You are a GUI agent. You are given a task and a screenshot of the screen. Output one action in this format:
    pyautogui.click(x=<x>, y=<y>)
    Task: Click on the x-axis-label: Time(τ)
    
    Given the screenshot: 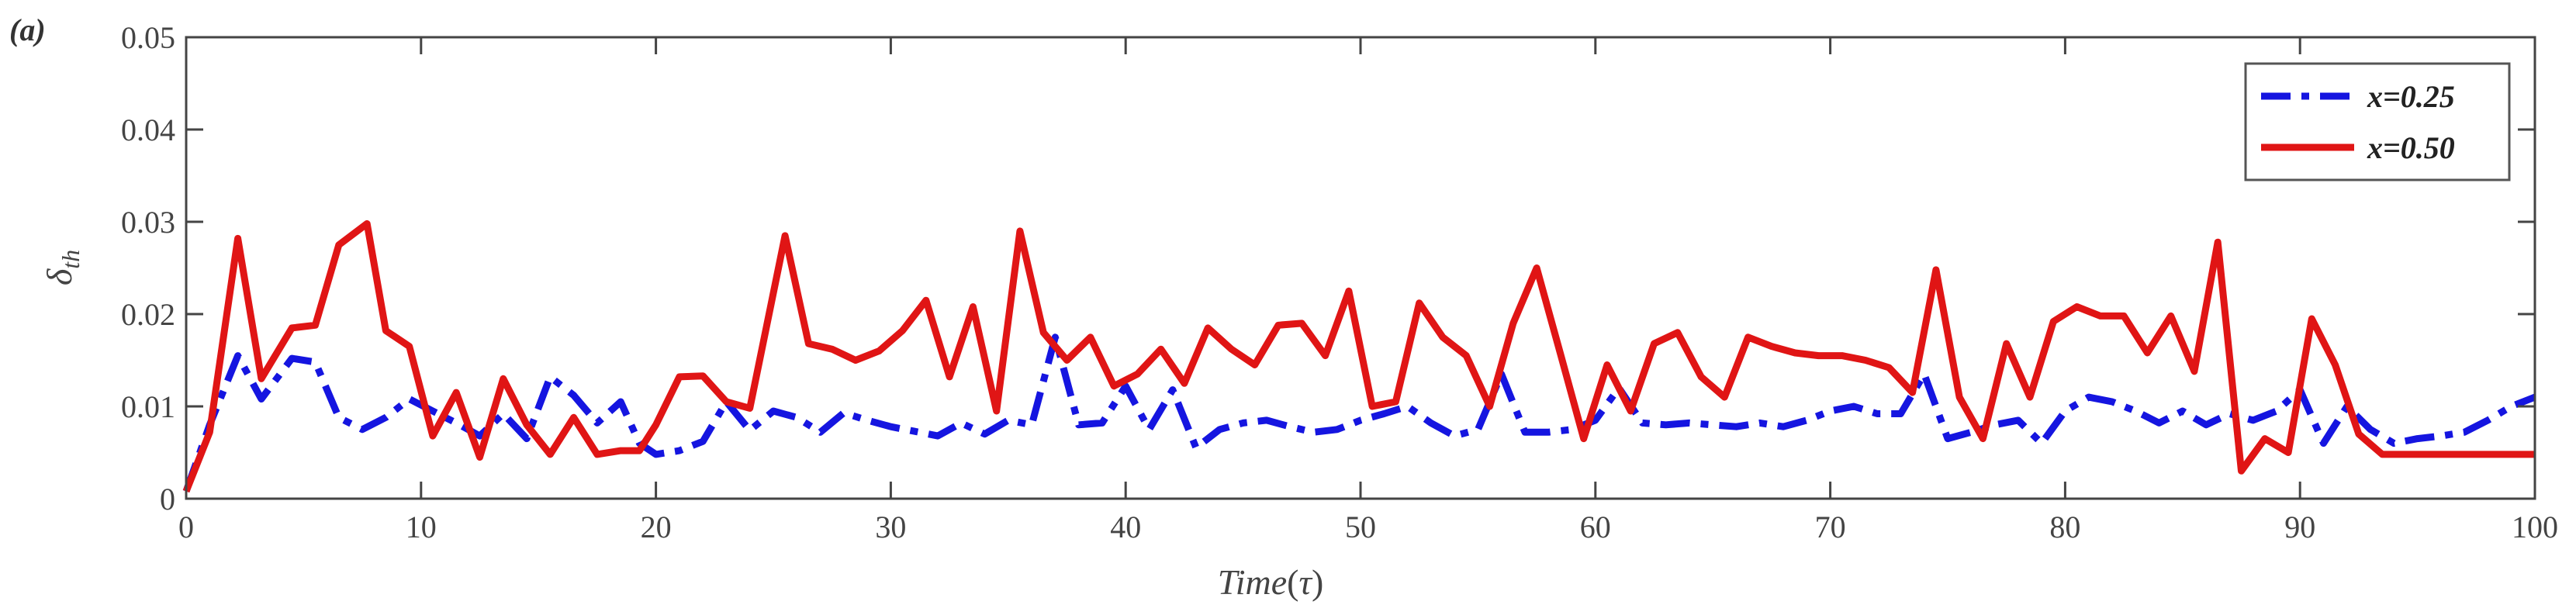 What is the action you would take?
    pyautogui.click(x=1271, y=582)
    